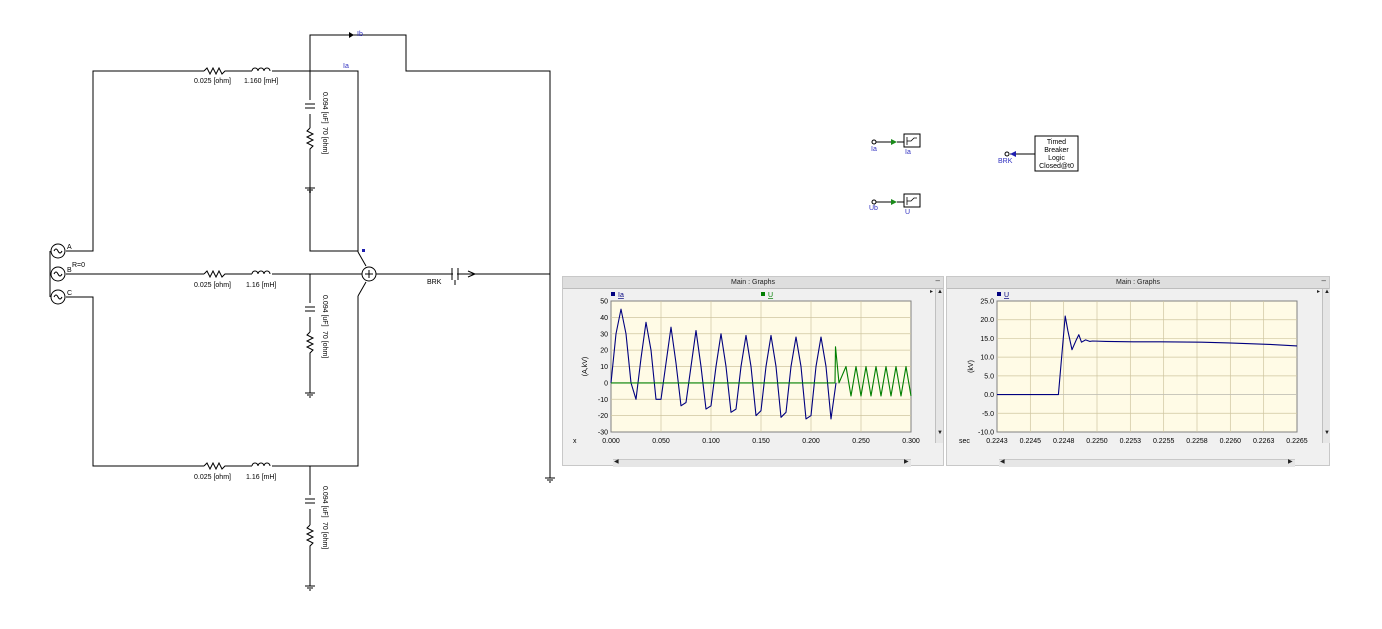 This screenshot has height=629, width=1382. Describe the element at coordinates (212, 381) in the screenshot. I see `phase-c-wire` at that location.